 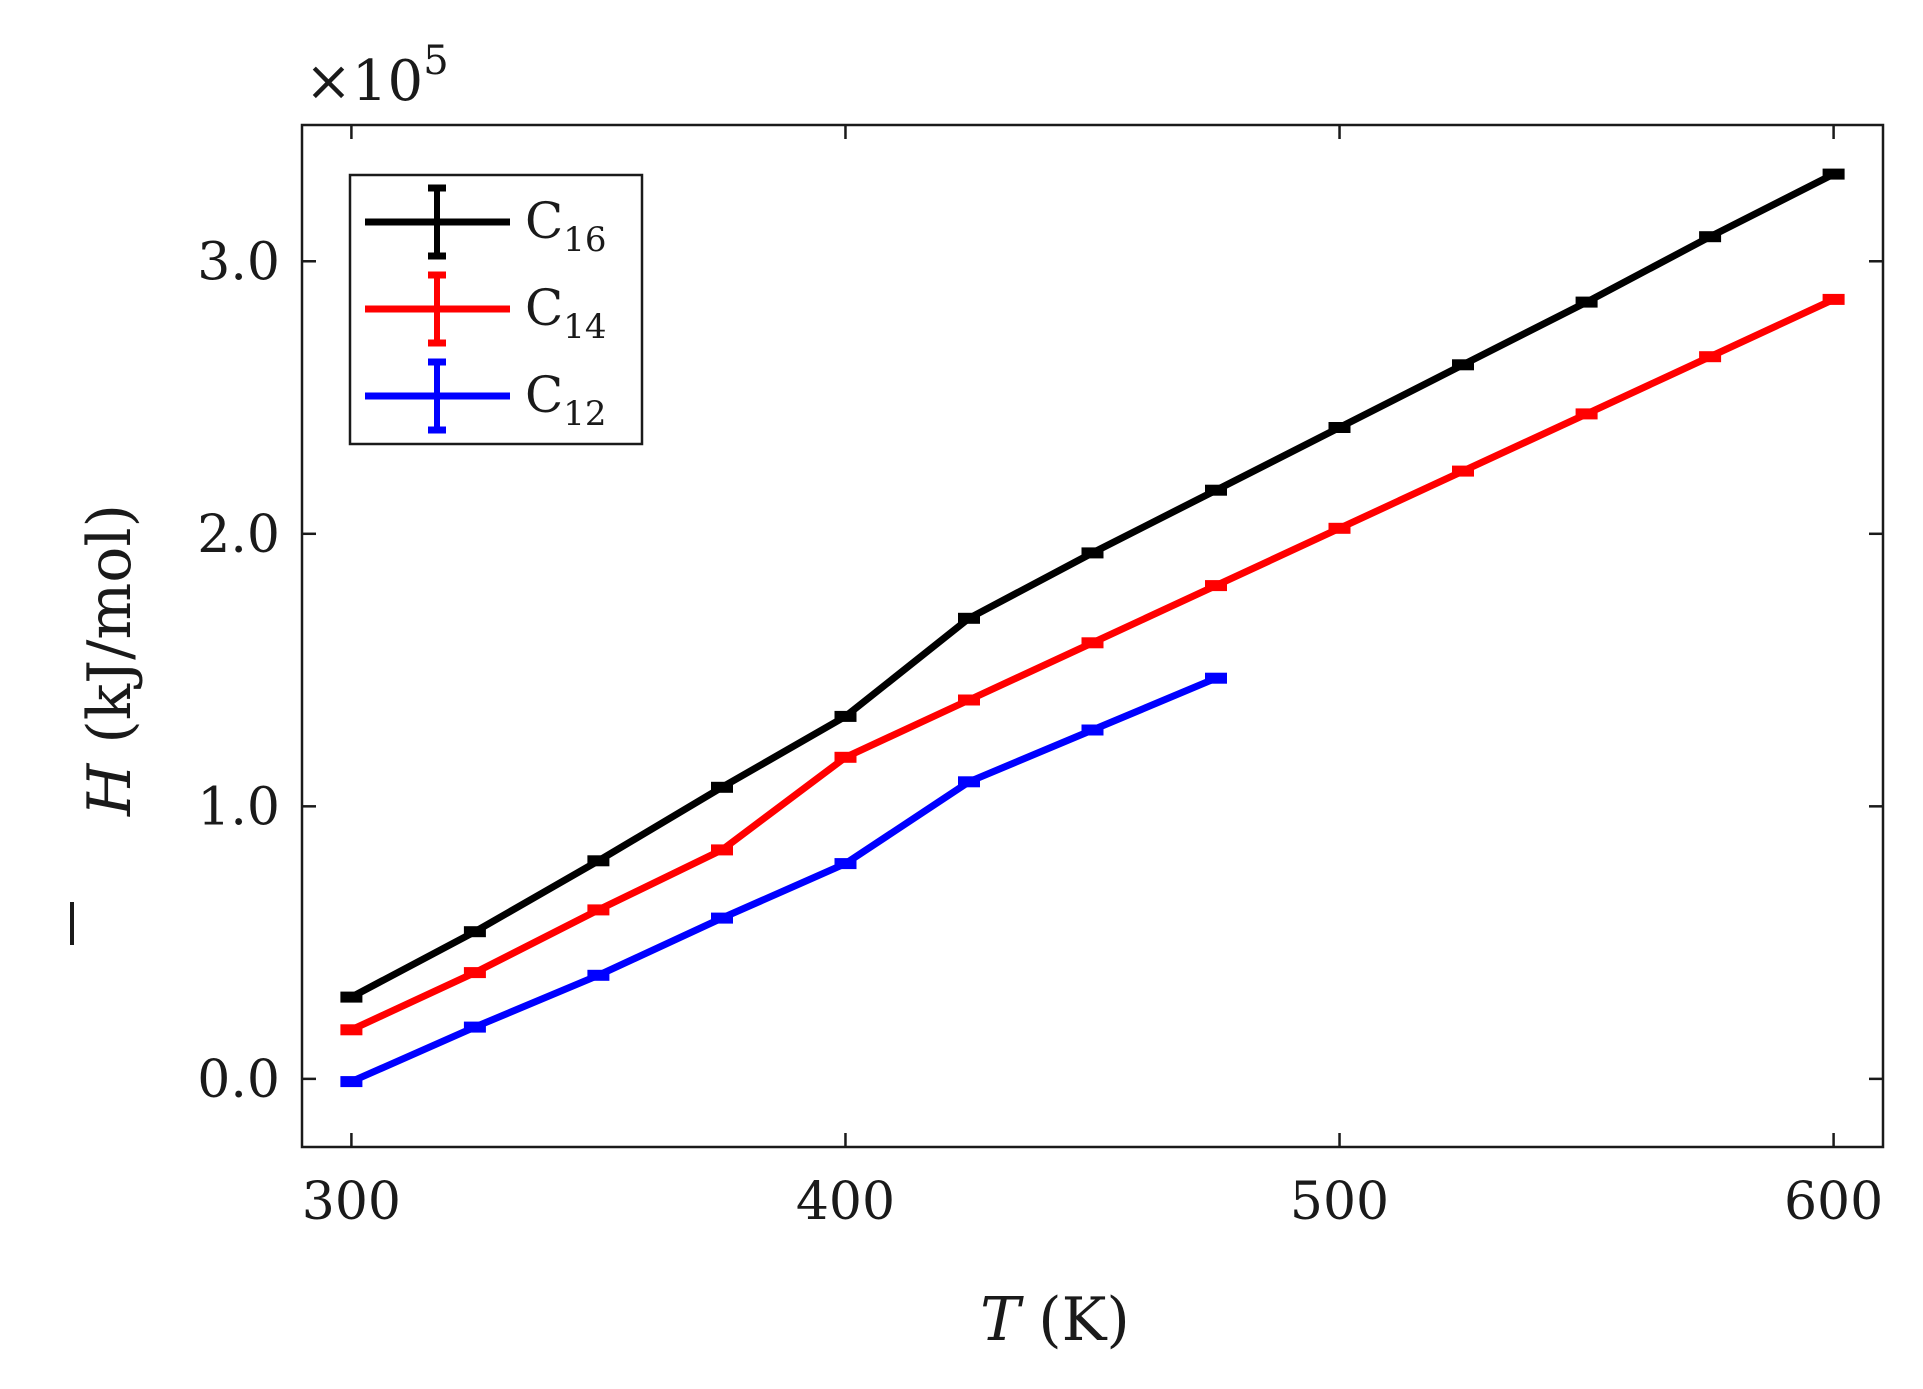 What do you see at coordinates (238, 1080) in the screenshot?
I see `y-tick-label: 0.0` at bounding box center [238, 1080].